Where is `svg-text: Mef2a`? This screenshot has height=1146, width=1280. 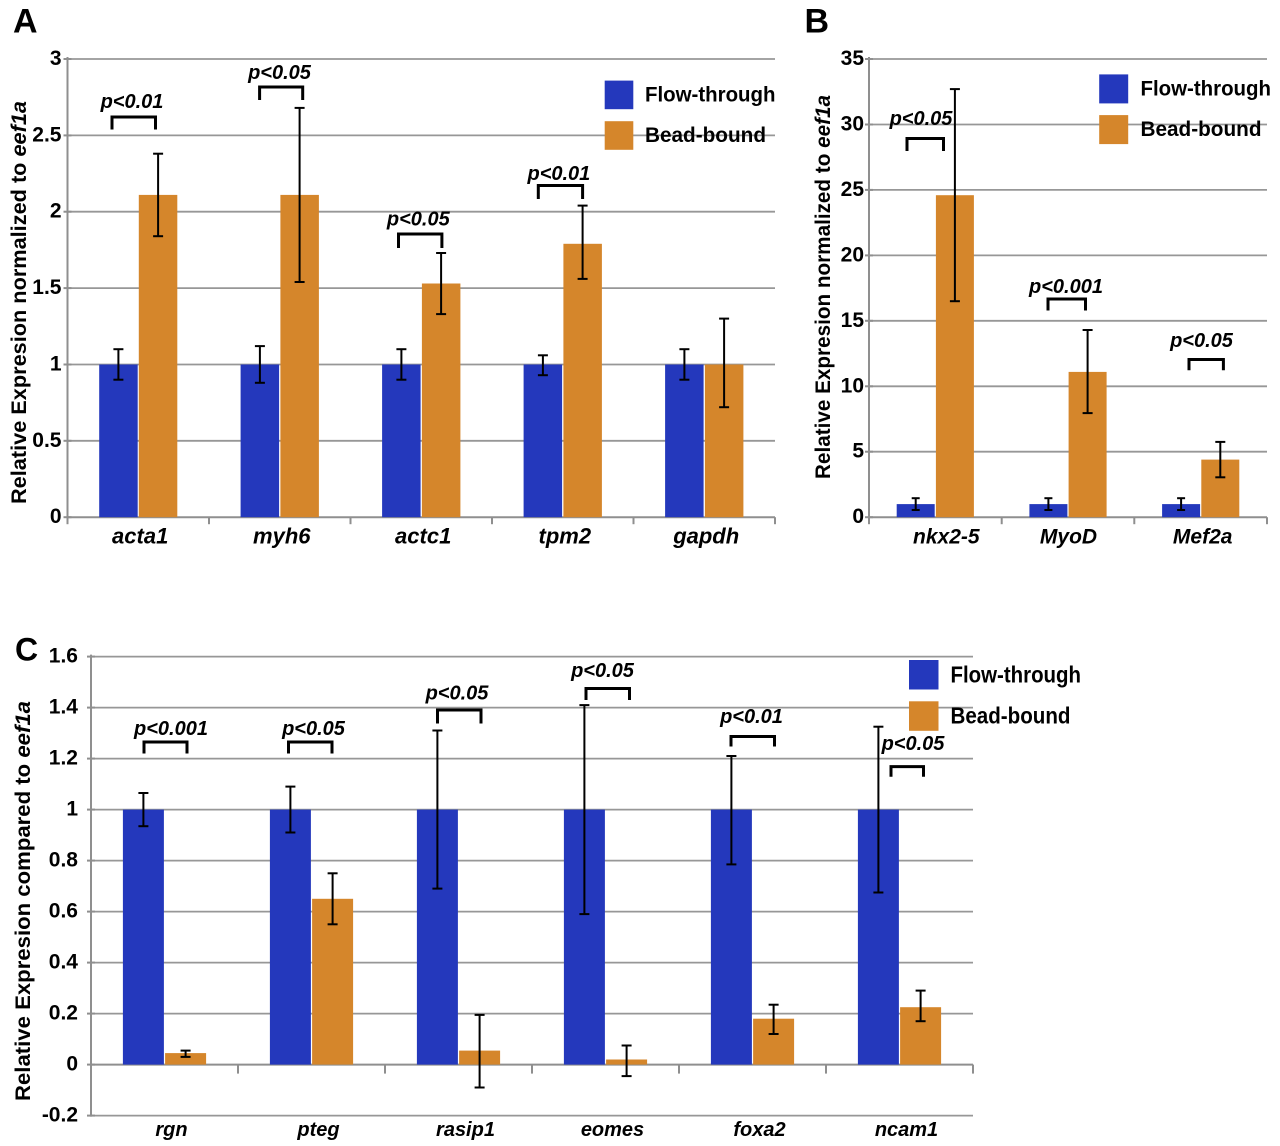 svg-text: Mef2a is located at coordinates (1203, 537).